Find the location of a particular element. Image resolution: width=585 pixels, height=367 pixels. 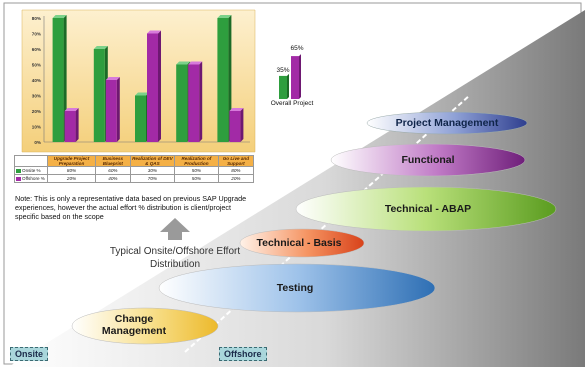

overall-onsite-value: 35% is located at coordinates (283, 70).